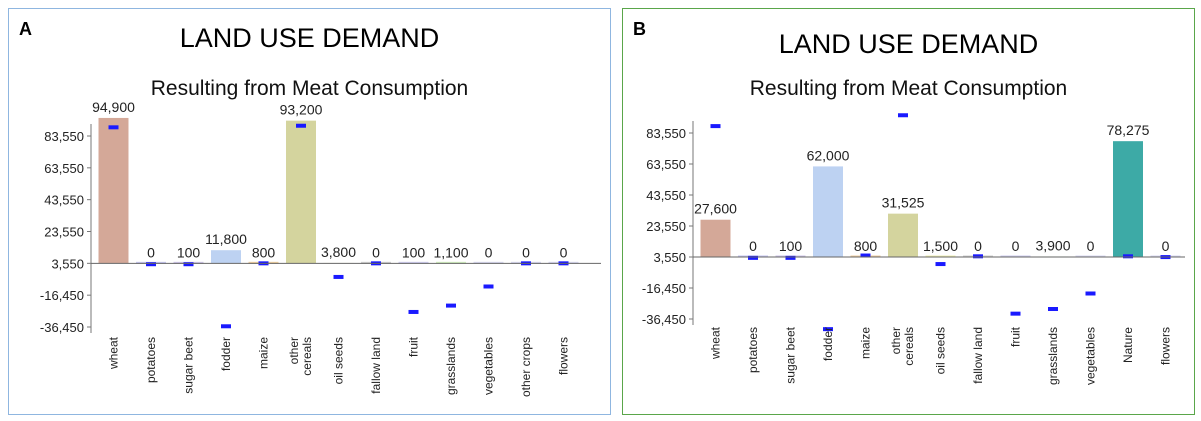  Describe the element at coordinates (226, 239) in the screenshot. I see `data-label: 11,800` at that location.